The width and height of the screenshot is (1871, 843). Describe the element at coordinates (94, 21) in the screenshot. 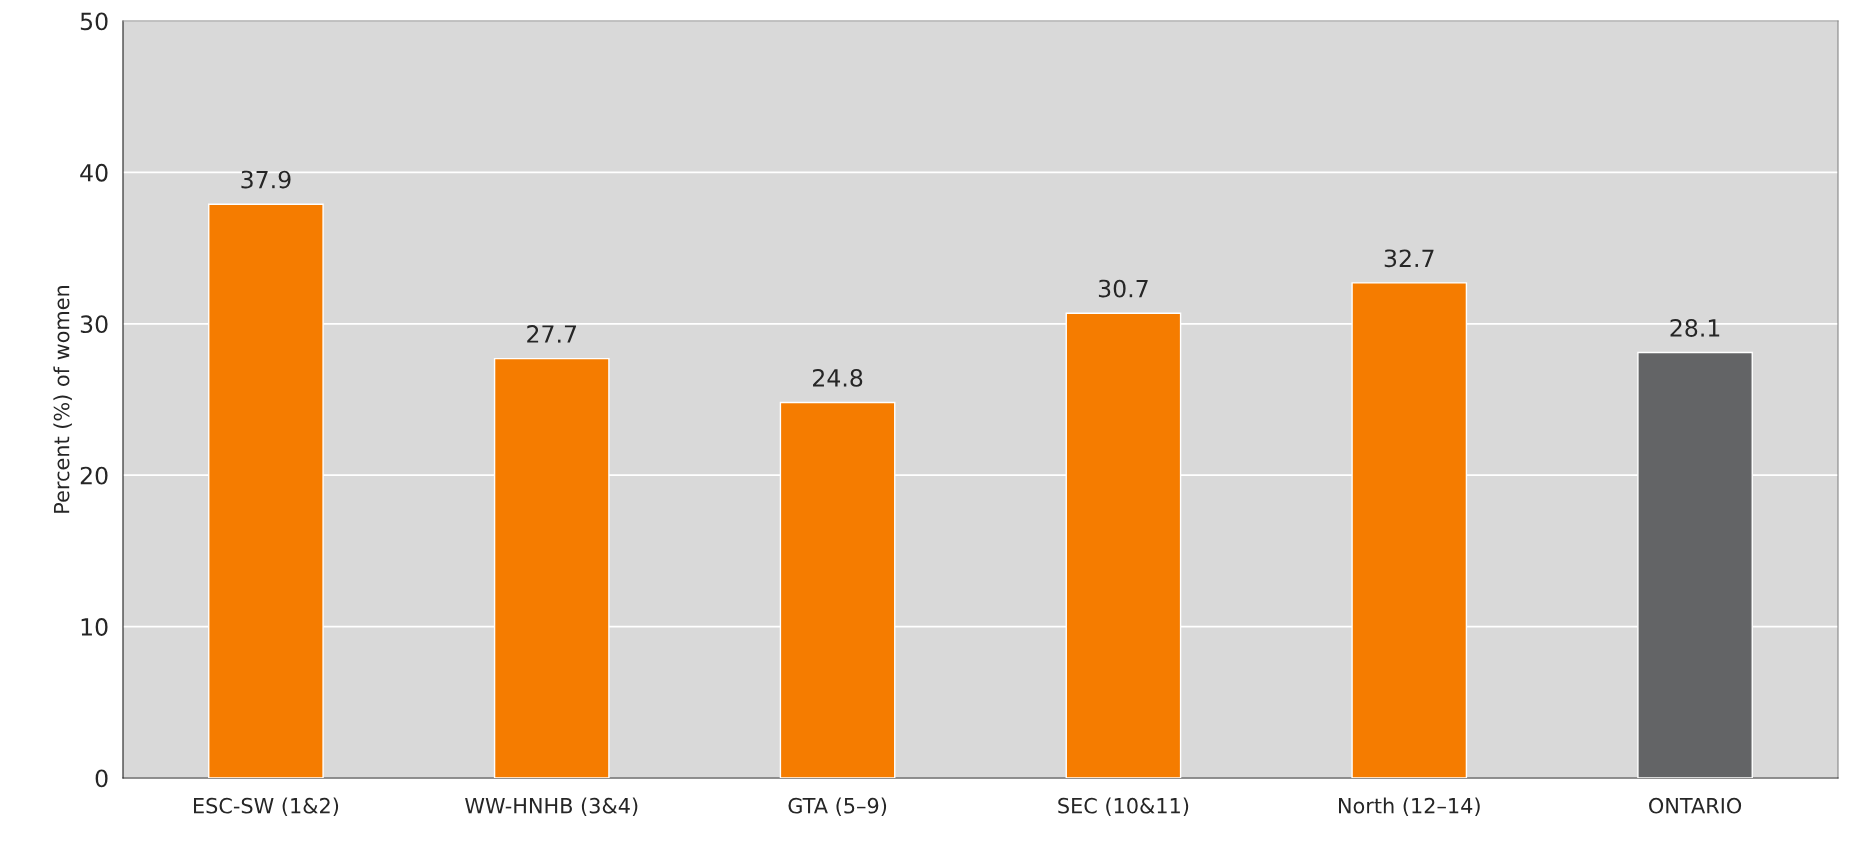

I see `y-tick-label: 50` at that location.